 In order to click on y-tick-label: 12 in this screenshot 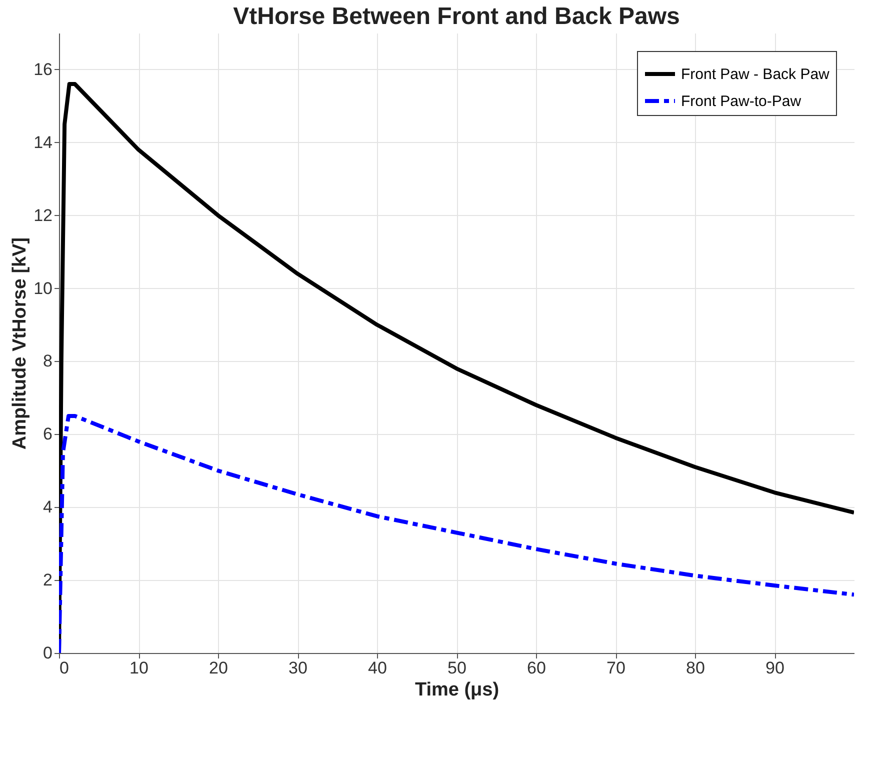, I will do `click(43, 215)`.